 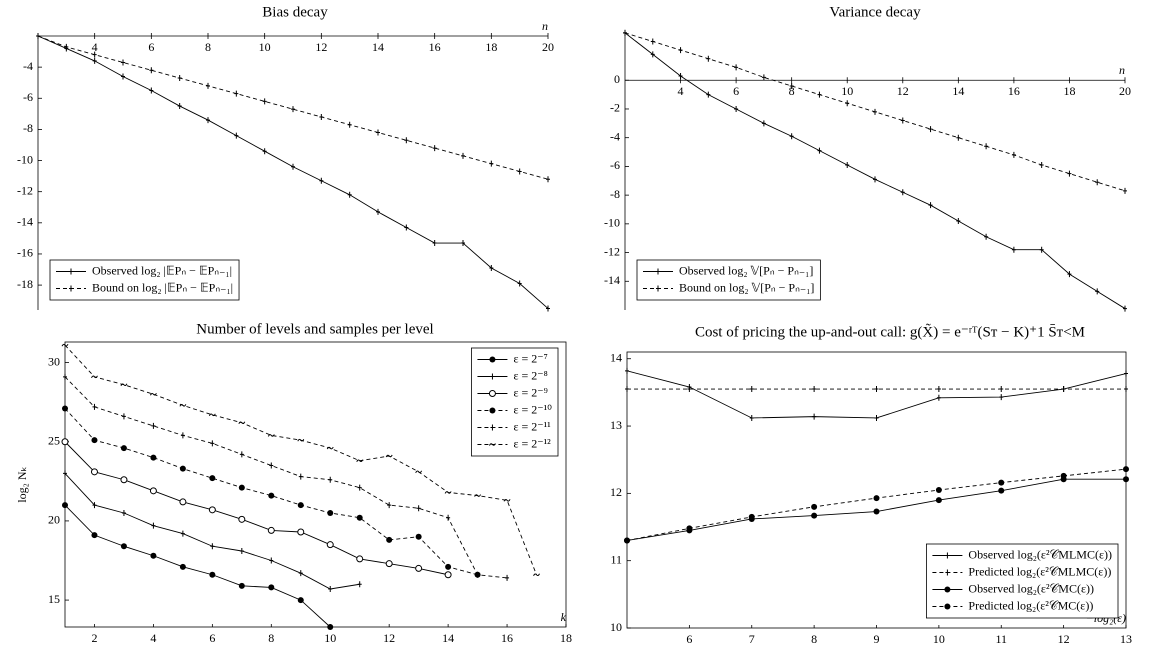 I want to click on y-tick-label: -16, so click(x=25, y=253).